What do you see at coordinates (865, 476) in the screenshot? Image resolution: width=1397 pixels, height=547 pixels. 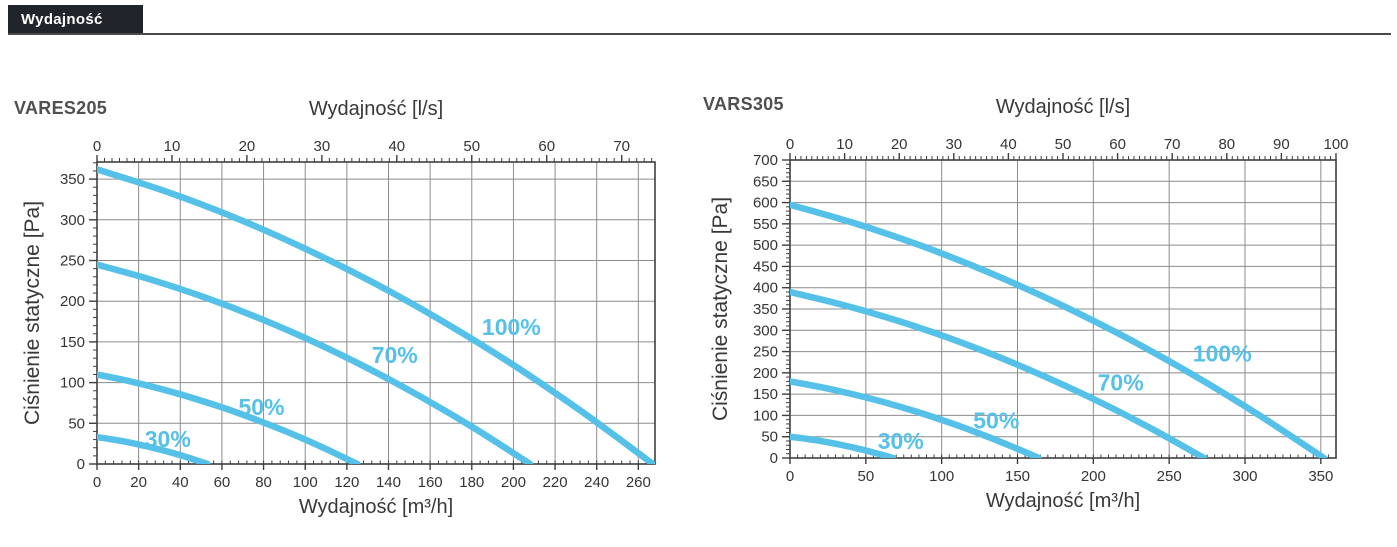 I see `x-tick-label: 50` at bounding box center [865, 476].